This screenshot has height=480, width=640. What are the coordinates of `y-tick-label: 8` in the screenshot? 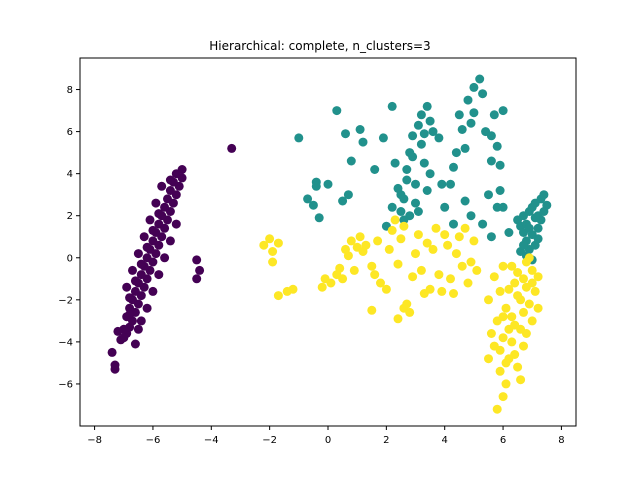 It's located at (70, 90).